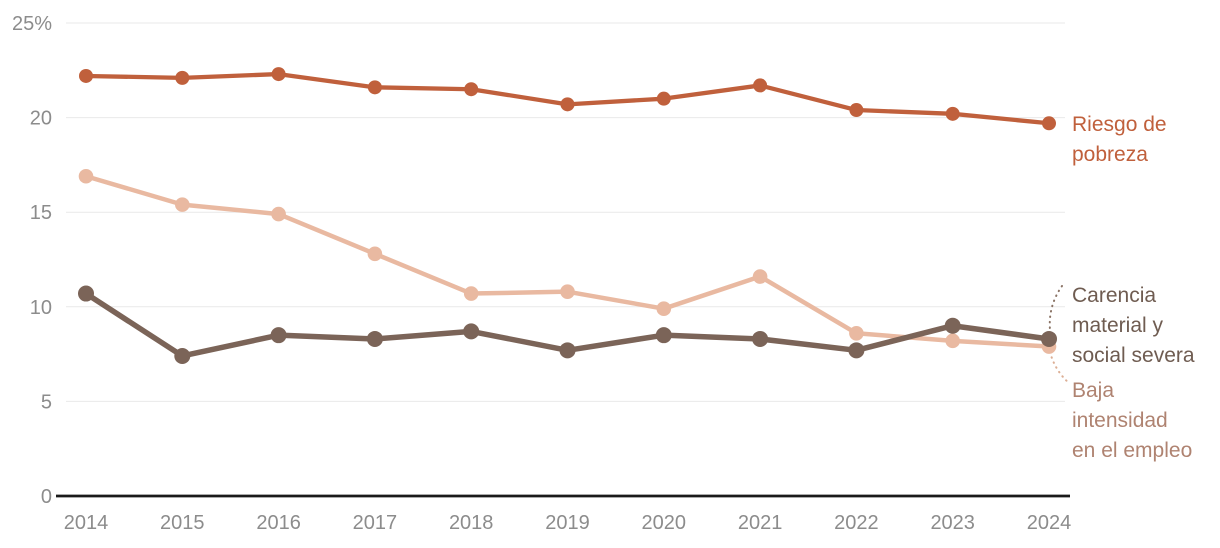 This screenshot has width=1220, height=548. What do you see at coordinates (471, 331) in the screenshot?
I see `data-point-carencia-material-y-social-severa-2018` at bounding box center [471, 331].